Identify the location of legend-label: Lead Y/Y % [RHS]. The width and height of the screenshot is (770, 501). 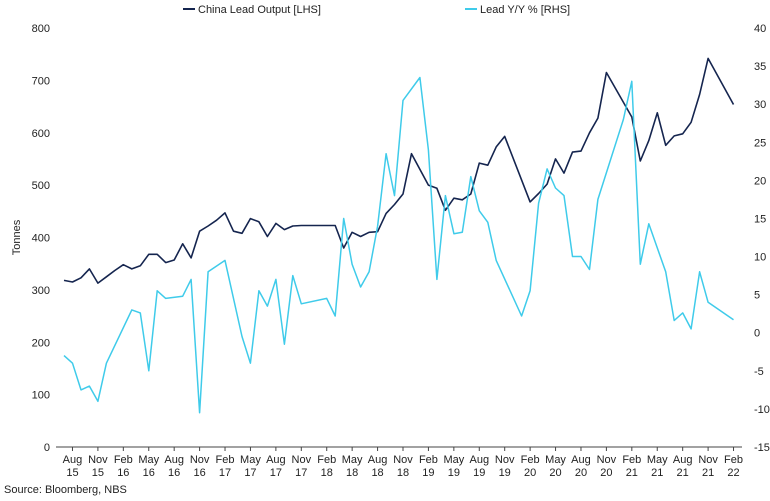
(525, 10).